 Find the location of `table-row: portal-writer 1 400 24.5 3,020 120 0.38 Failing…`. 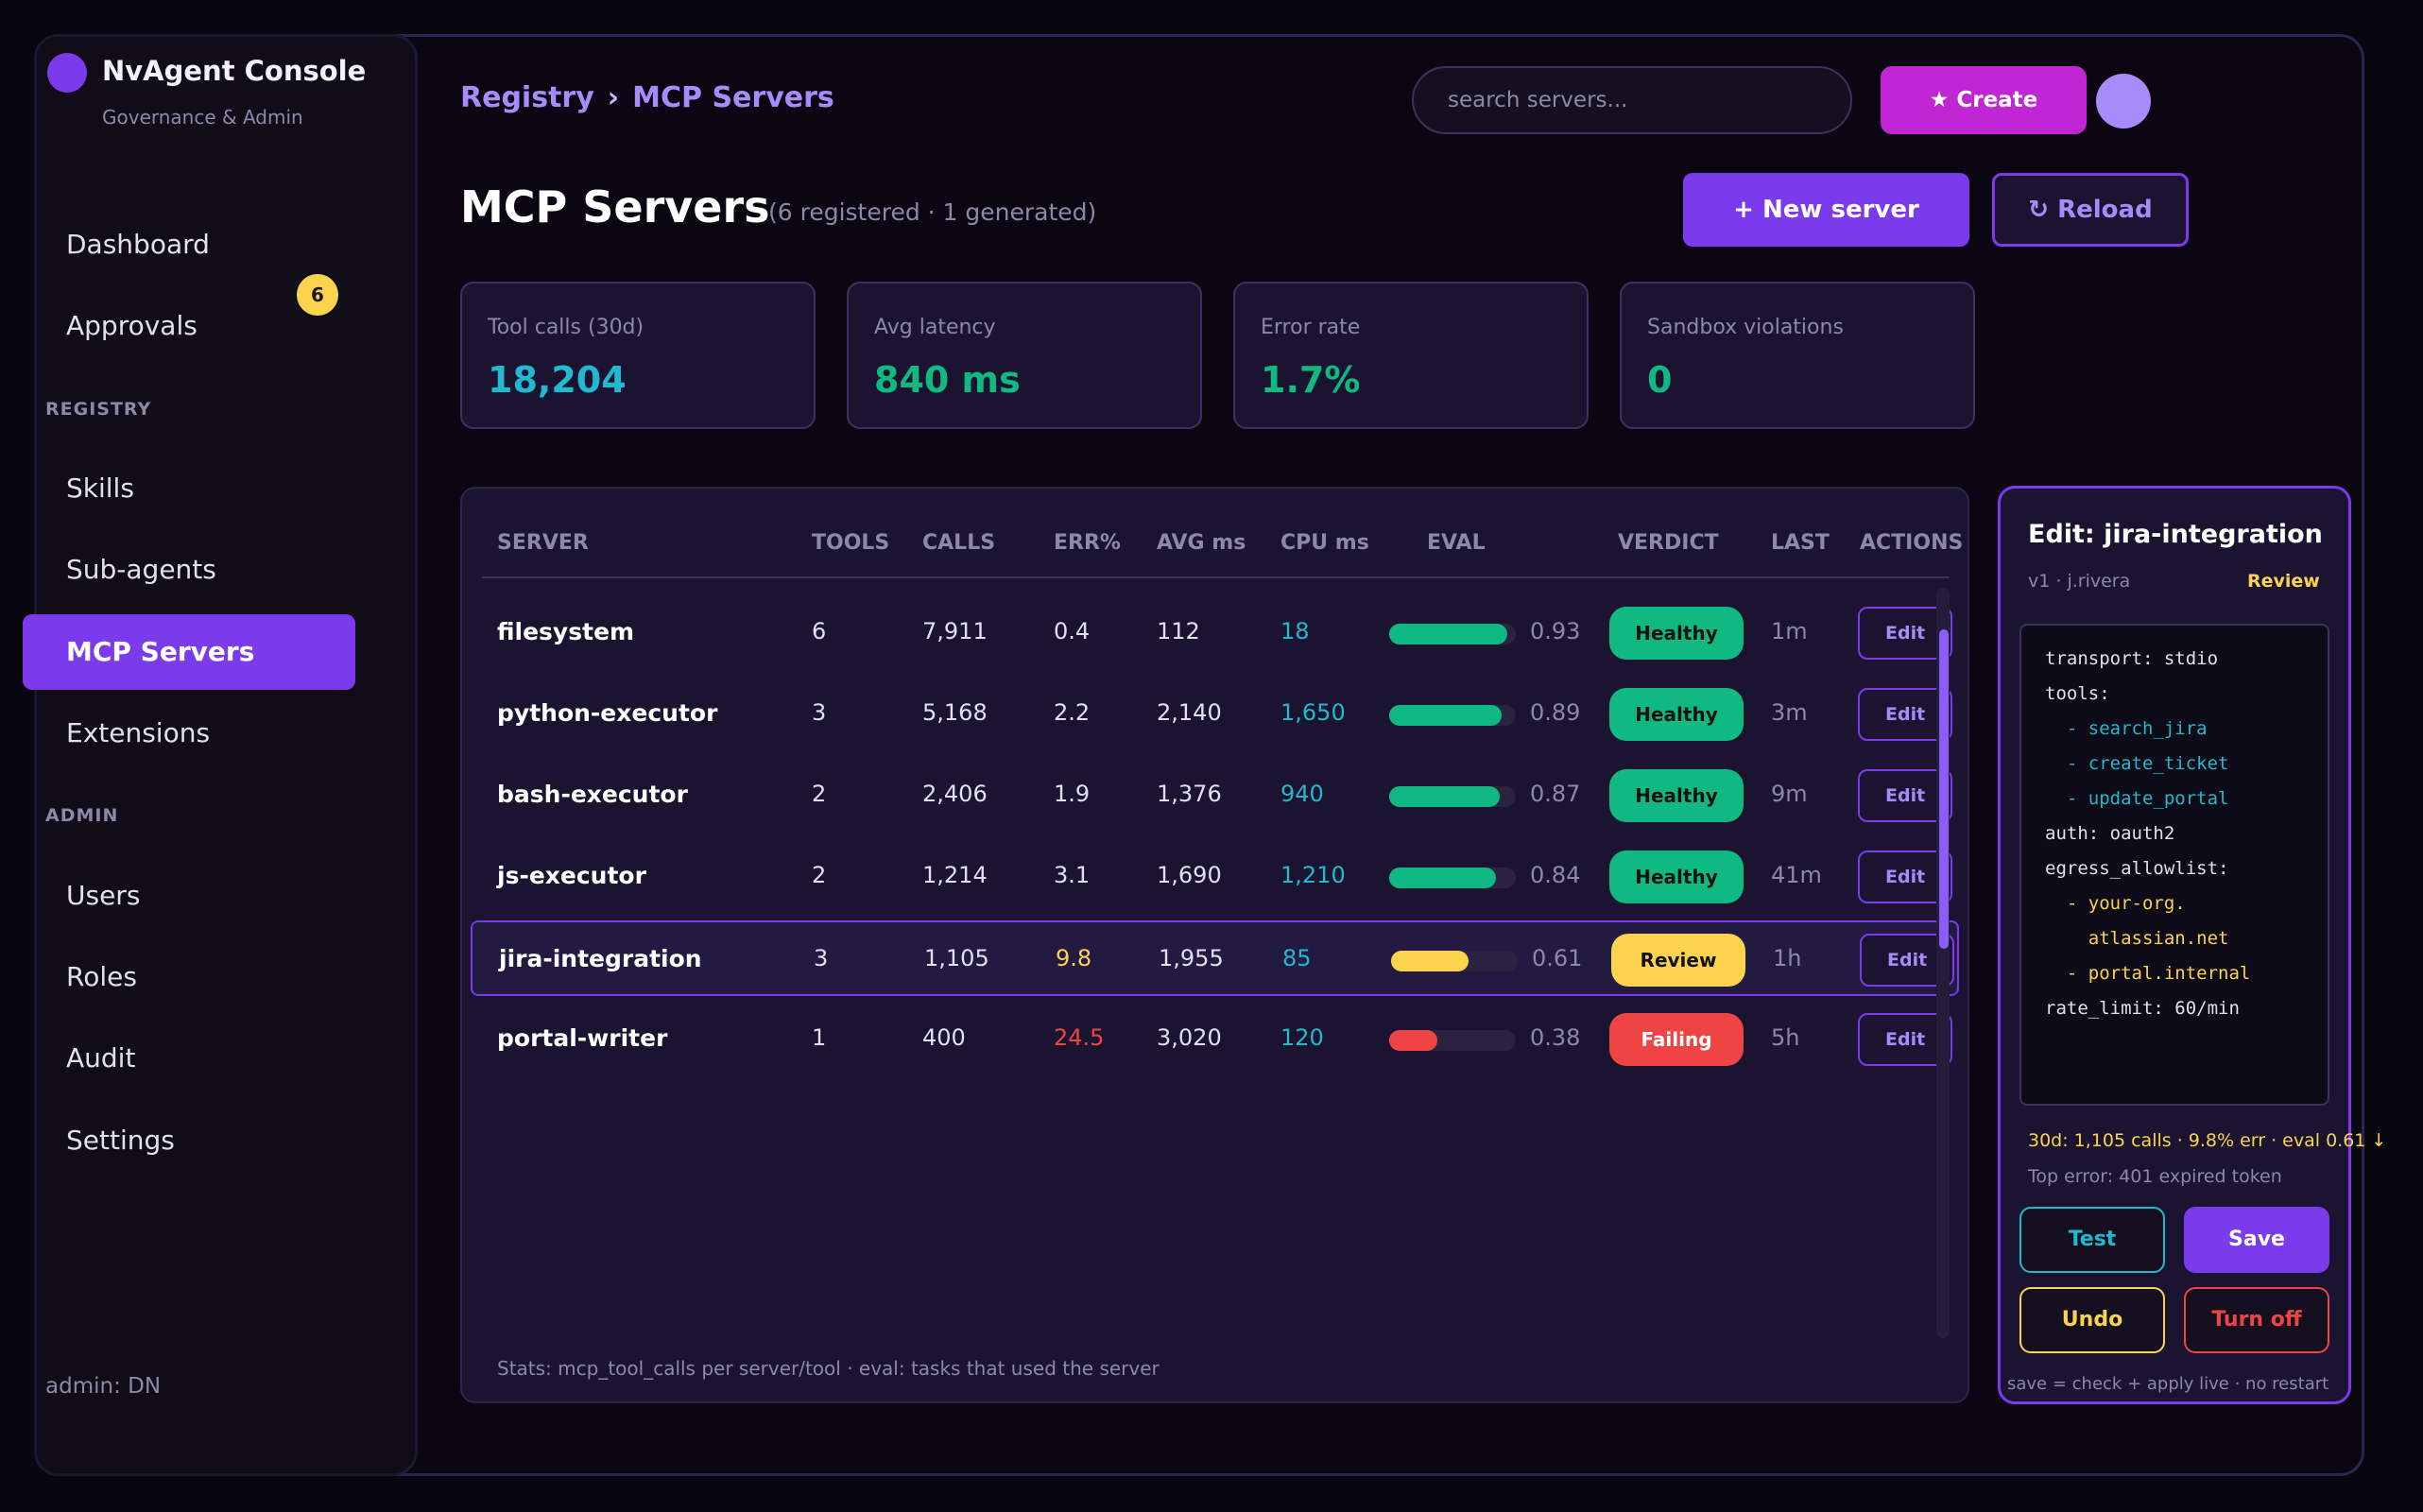

table-row: portal-writer 1 400 24.5 3,020 120 0.38 Failing… is located at coordinates (1215, 1039).